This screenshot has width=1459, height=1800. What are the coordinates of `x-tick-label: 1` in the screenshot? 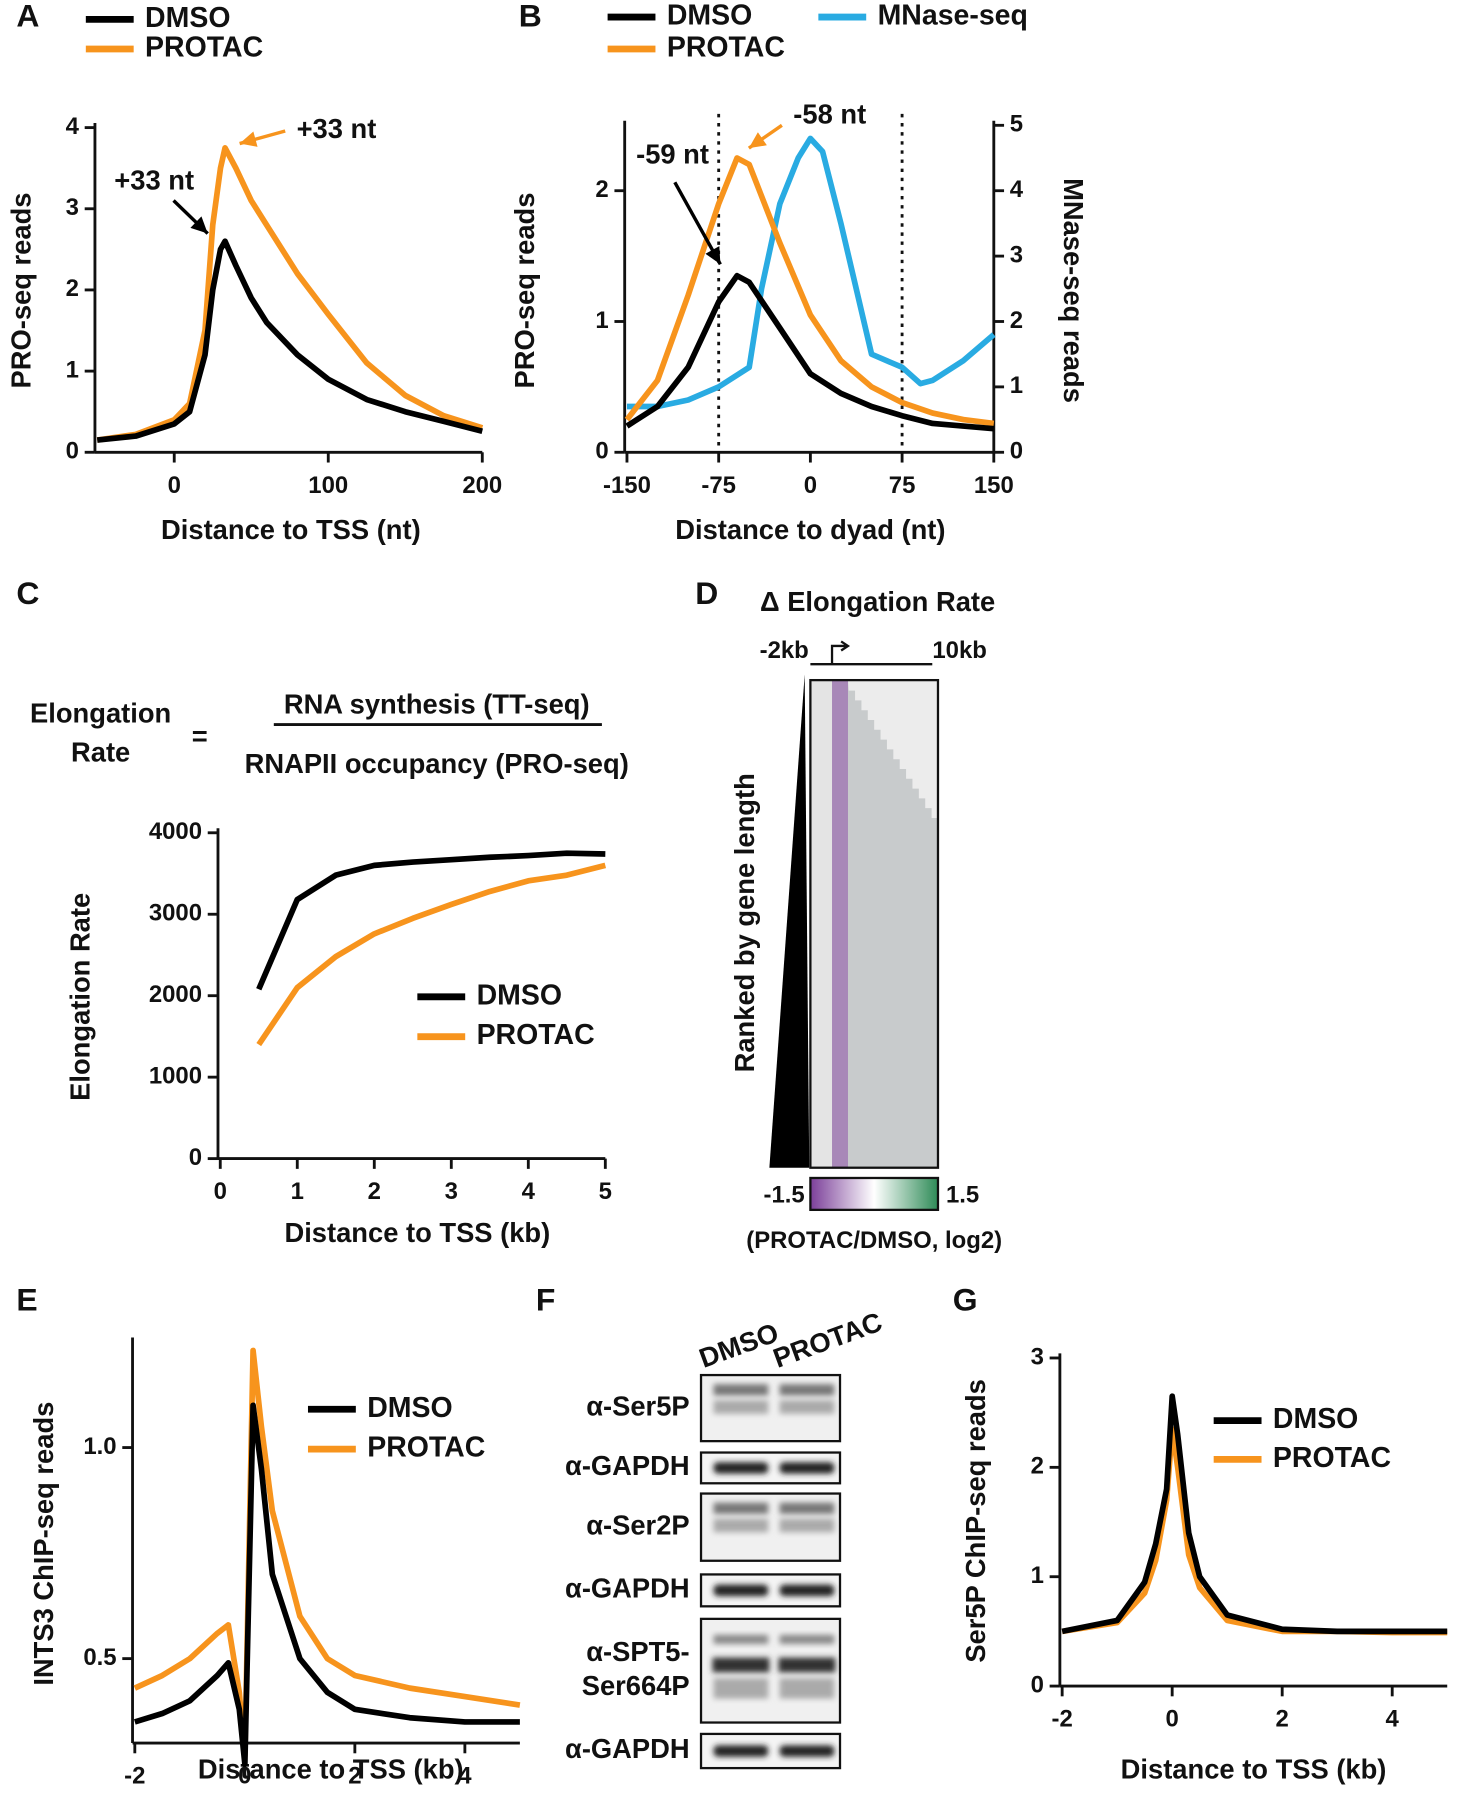 It's located at (297, 1191).